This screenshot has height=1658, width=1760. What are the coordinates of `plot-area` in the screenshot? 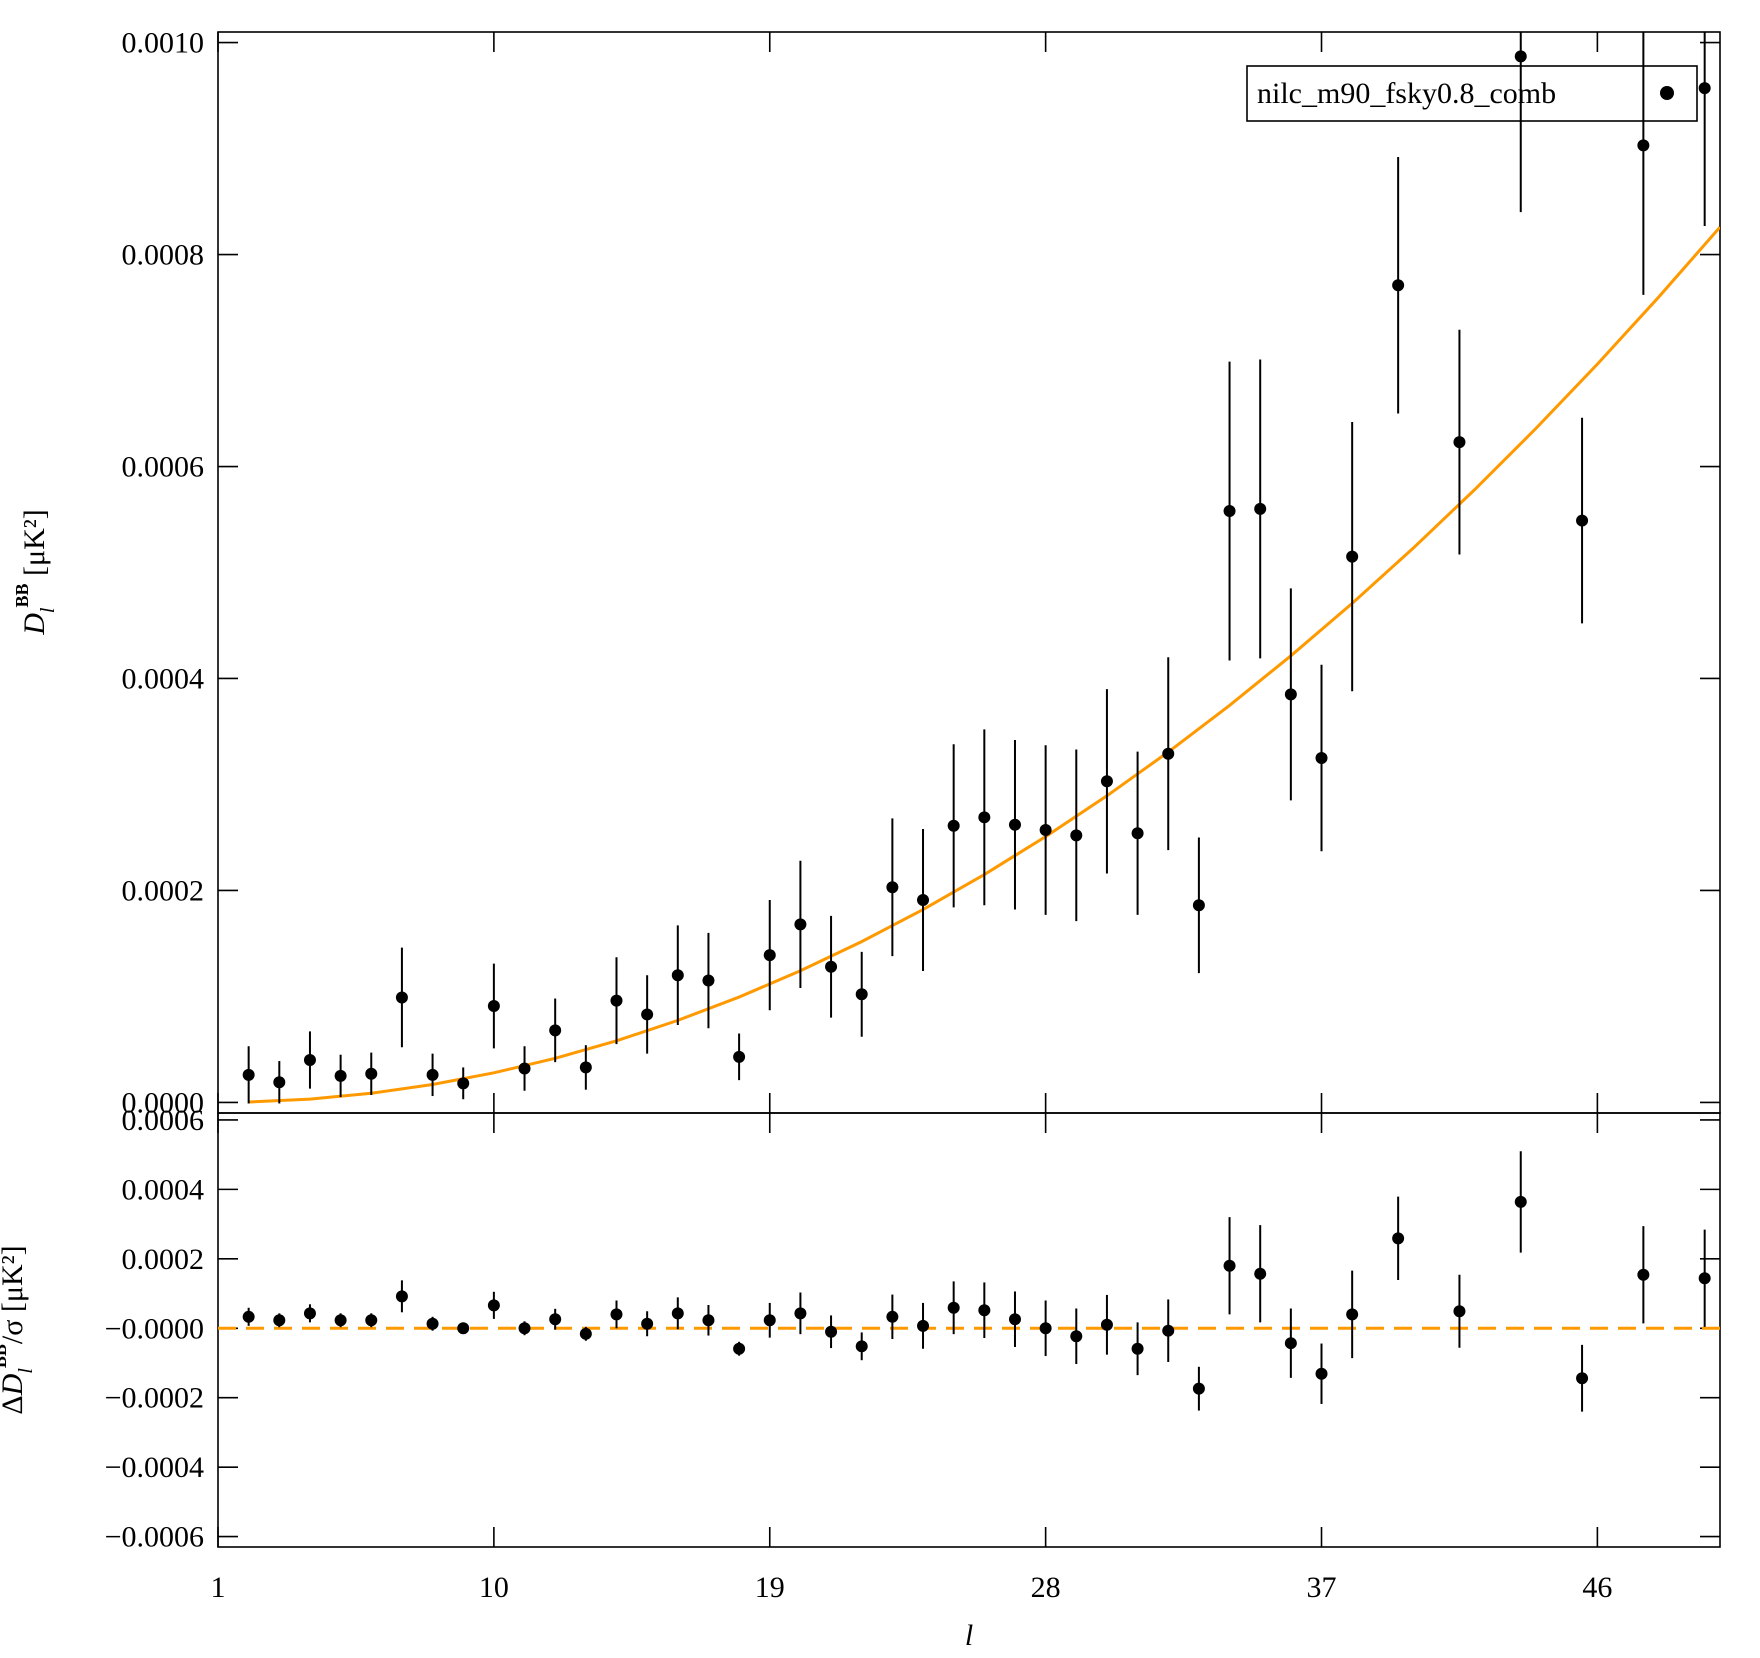 It's located at (969, 1281).